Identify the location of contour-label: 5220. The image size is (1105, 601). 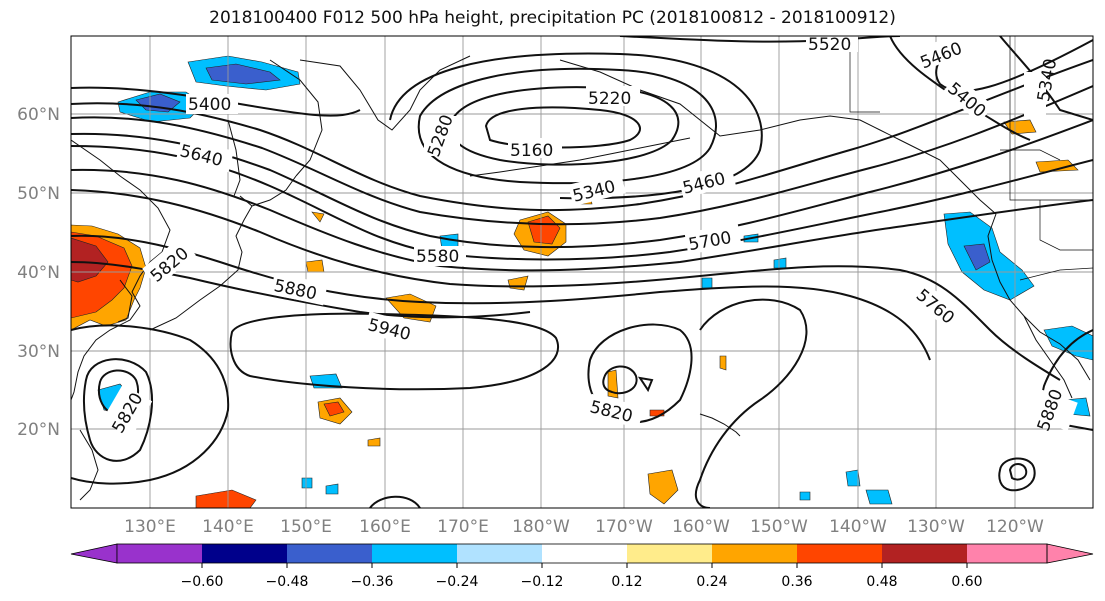
(609, 99).